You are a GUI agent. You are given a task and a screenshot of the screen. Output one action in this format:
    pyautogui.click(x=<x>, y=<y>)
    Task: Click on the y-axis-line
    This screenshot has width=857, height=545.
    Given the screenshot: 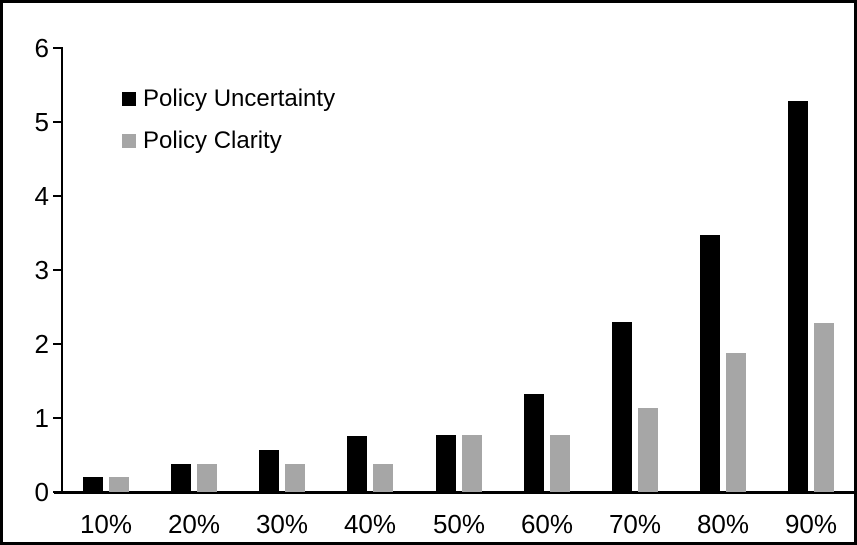 What is the action you would take?
    pyautogui.click(x=62, y=270)
    